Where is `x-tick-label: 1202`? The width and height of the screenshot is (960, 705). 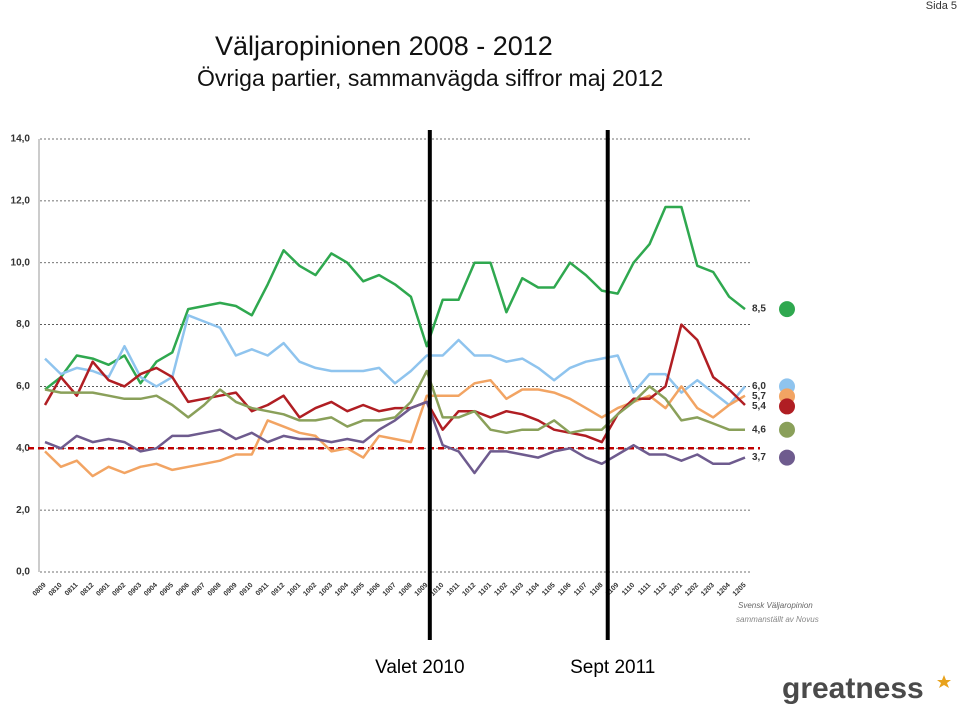 x-tick-label: 1202 is located at coordinates (692, 590).